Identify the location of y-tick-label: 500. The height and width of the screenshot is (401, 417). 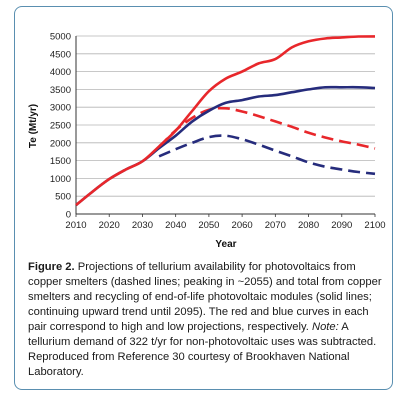
(63, 197).